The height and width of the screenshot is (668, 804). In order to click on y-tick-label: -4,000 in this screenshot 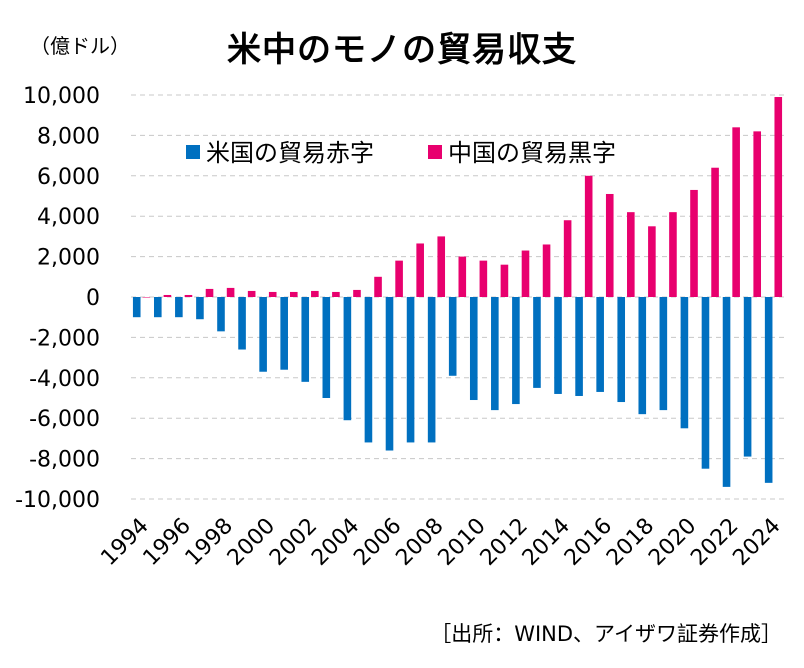, I will do `click(64, 379)`.